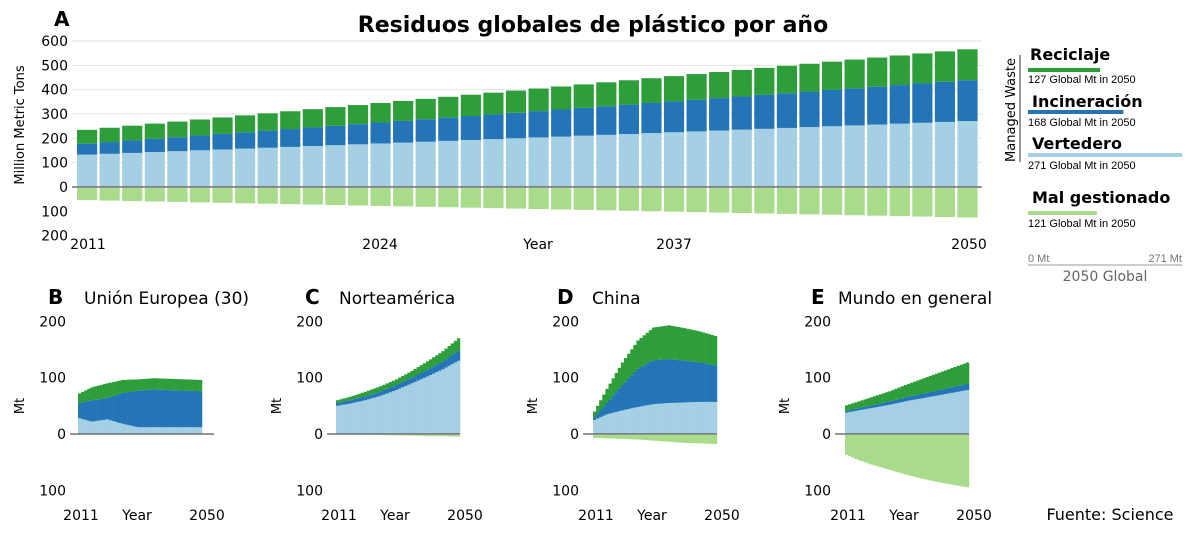 This screenshot has width=1200, height=537. Describe the element at coordinates (915, 416) in the screenshot. I see `panel-rest-of-world-landfill-2033` at that location.